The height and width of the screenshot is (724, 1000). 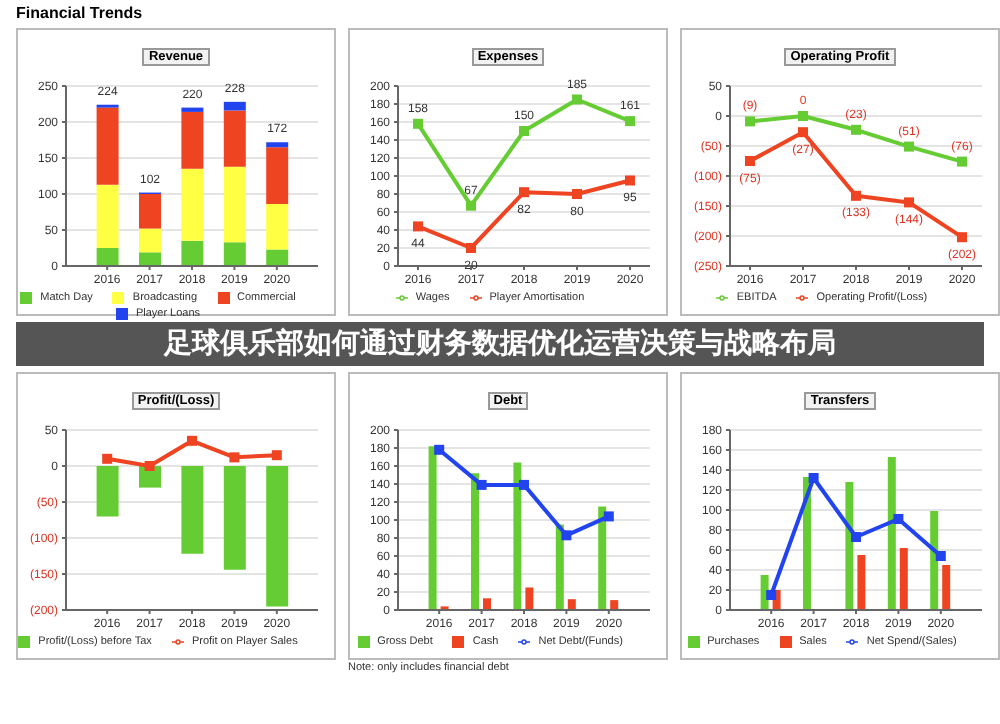 I want to click on text: 足球俱乐部如何通过财务数据优化运营决策与战略布局, so click(x=500, y=344).